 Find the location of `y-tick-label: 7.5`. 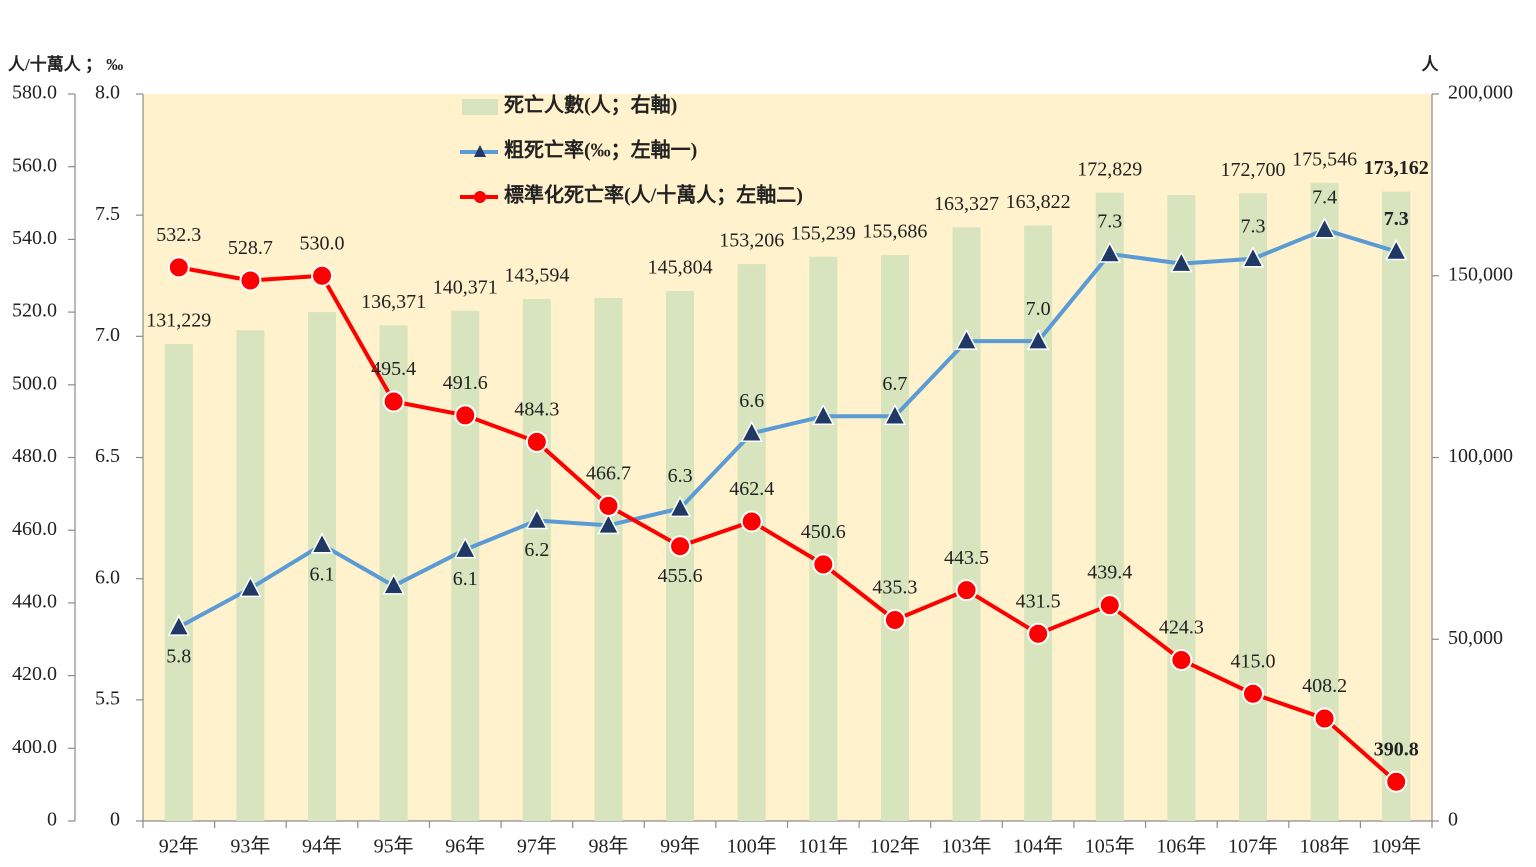

y-tick-label: 7.5 is located at coordinates (107, 214).